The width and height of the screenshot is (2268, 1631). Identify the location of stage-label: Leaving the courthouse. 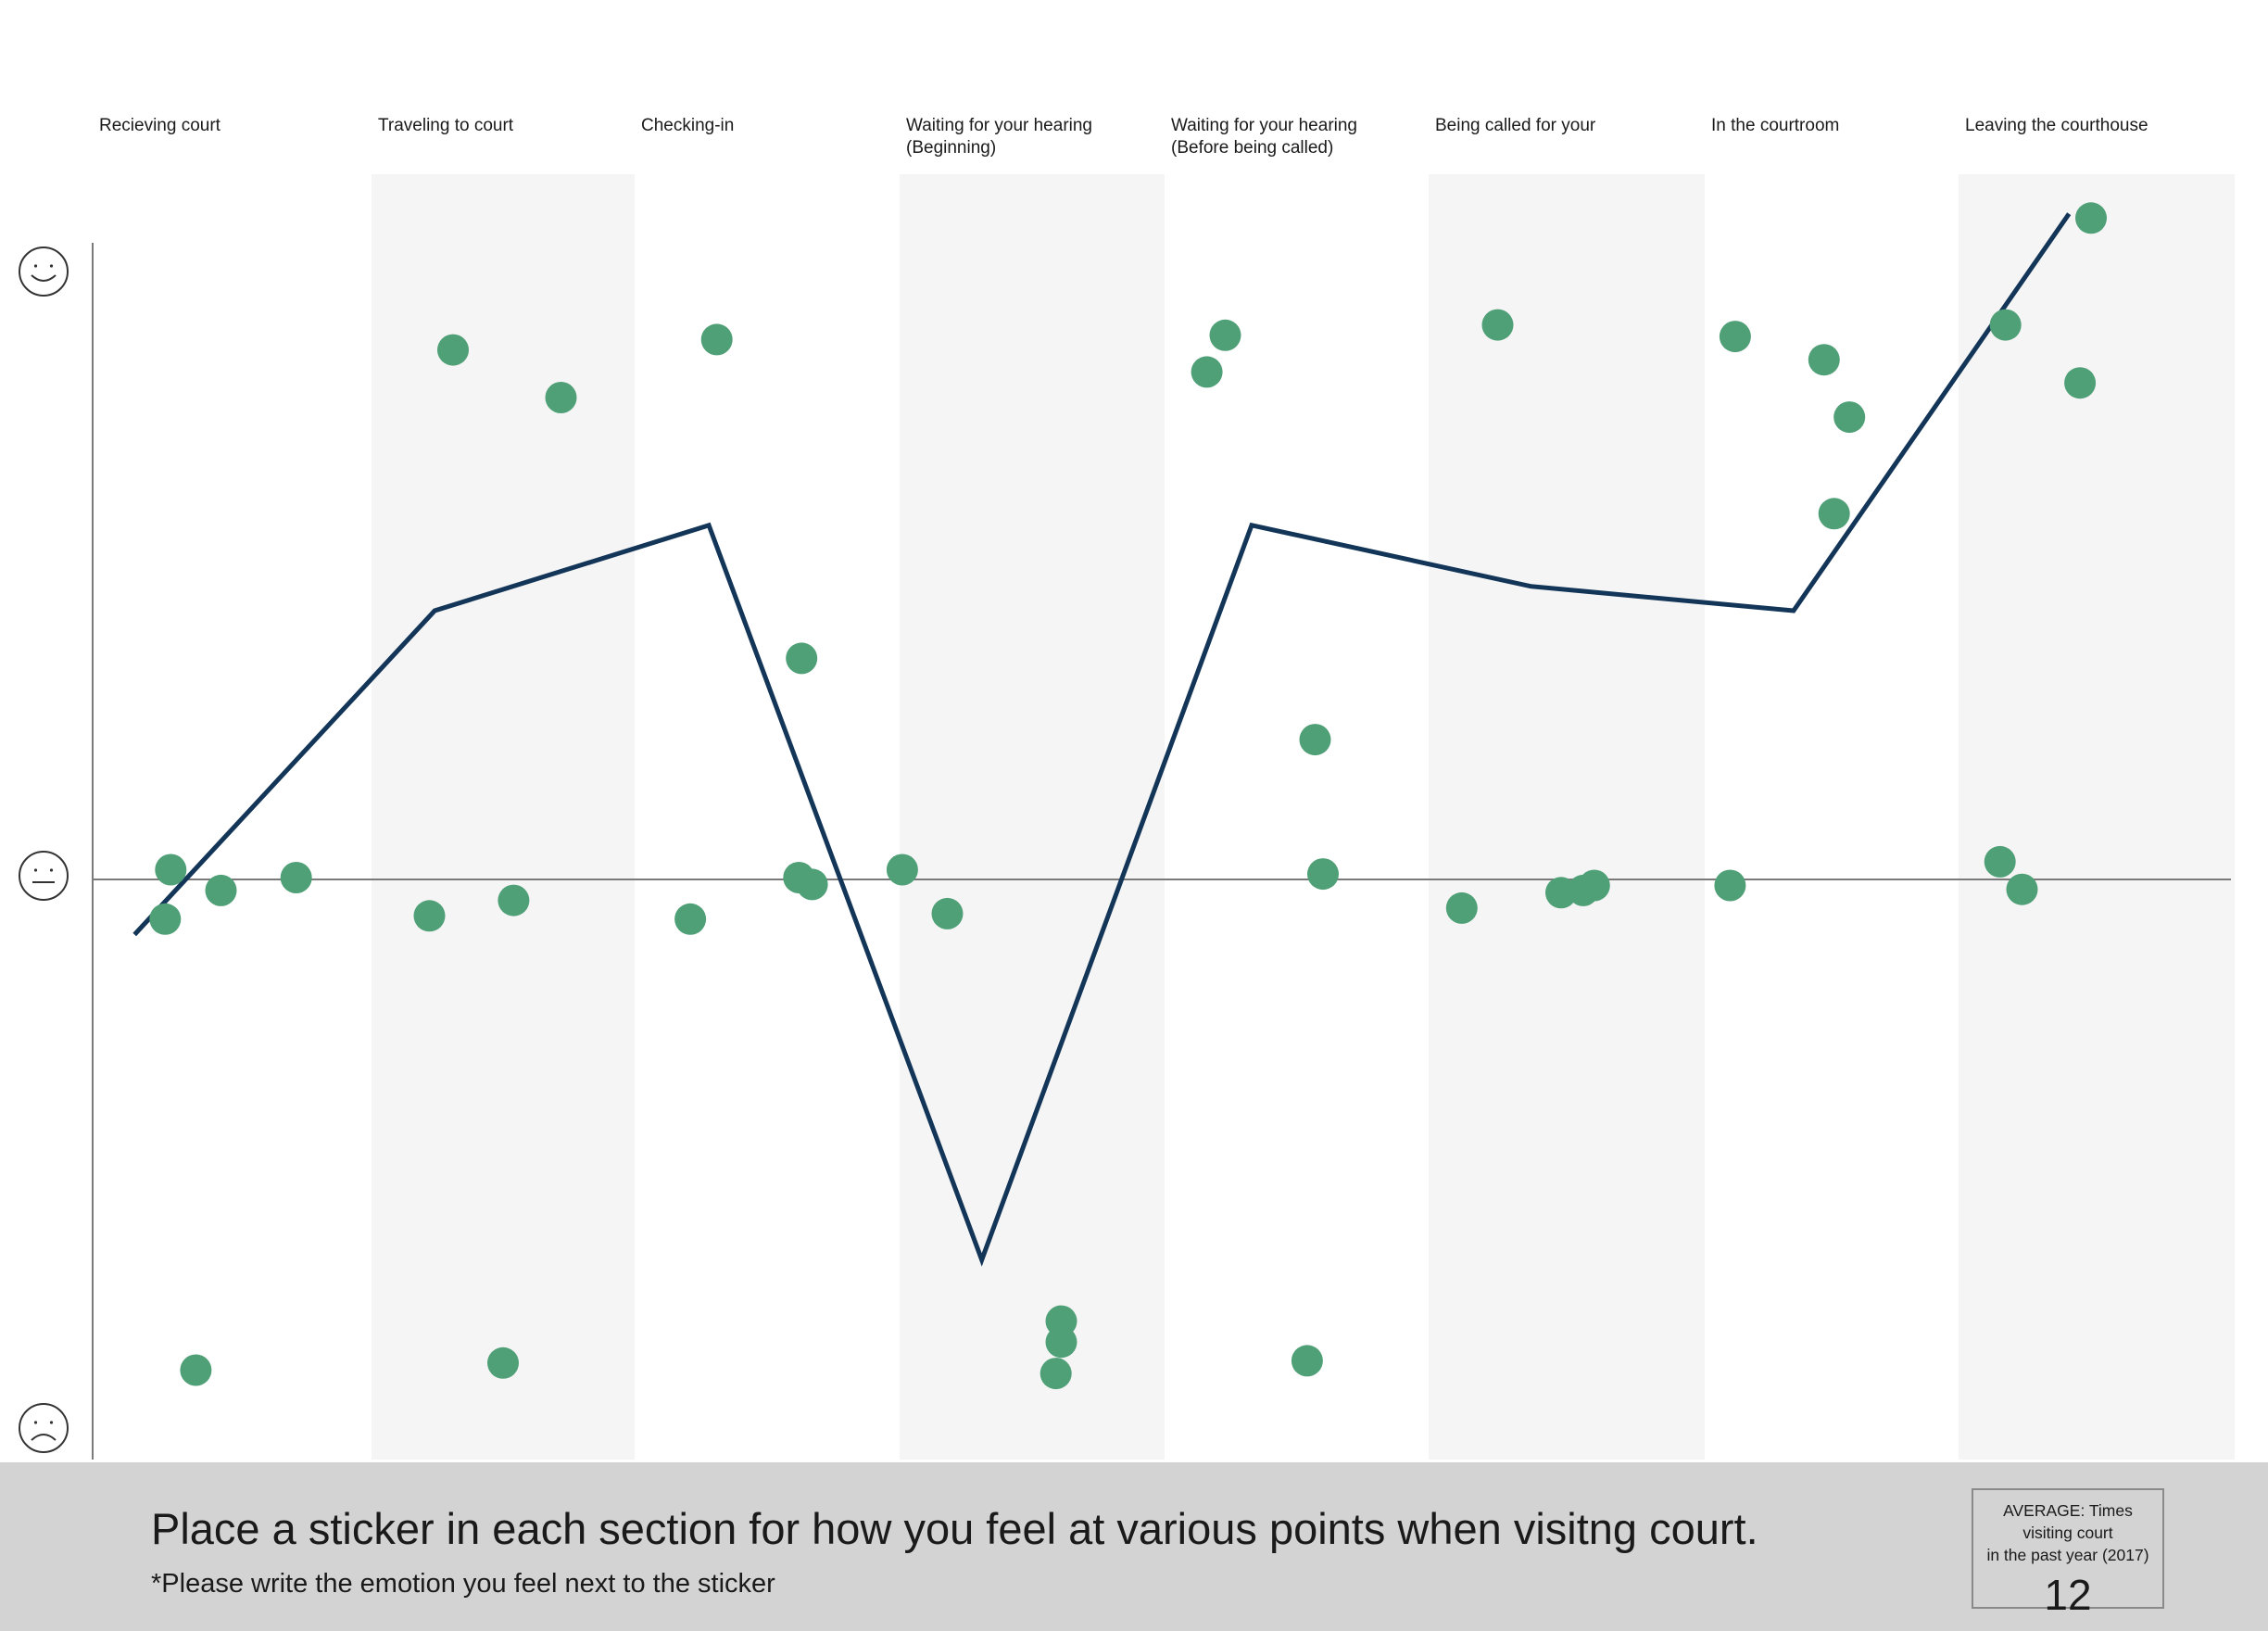
(2056, 125).